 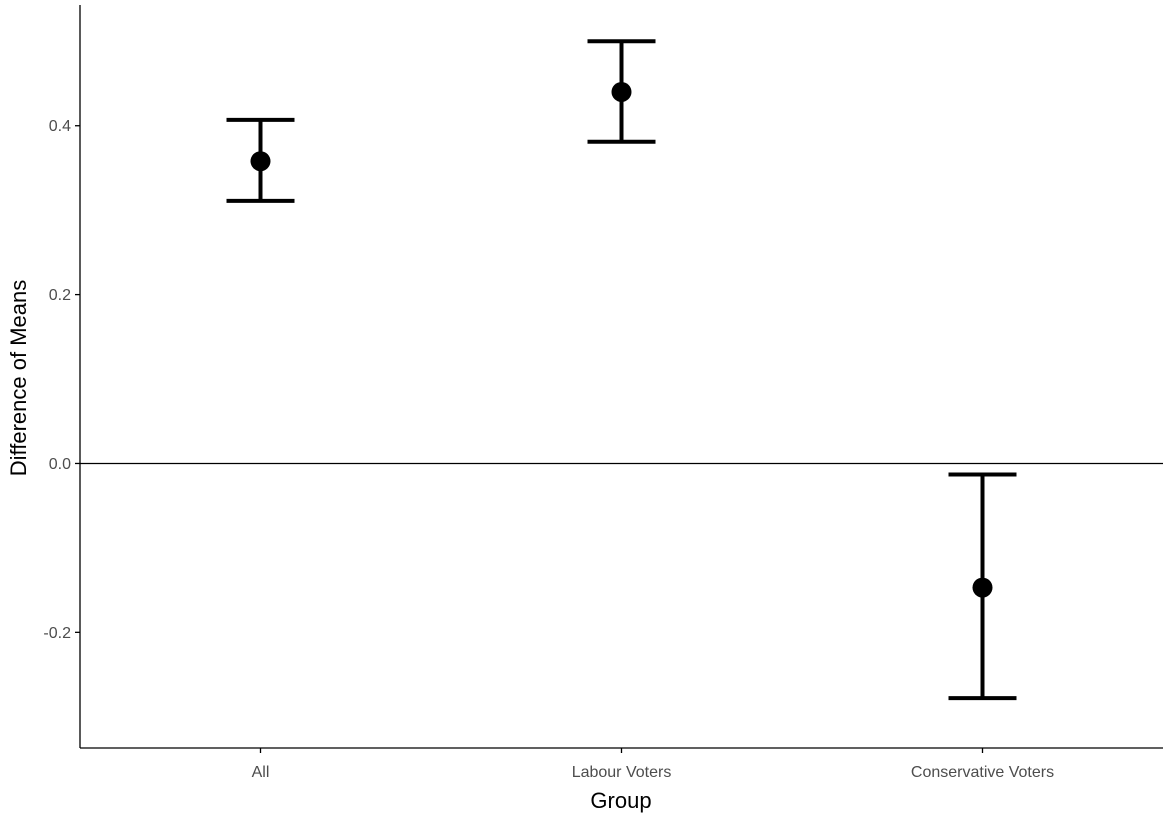 I want to click on x-axis-title: Group, so click(x=620, y=800).